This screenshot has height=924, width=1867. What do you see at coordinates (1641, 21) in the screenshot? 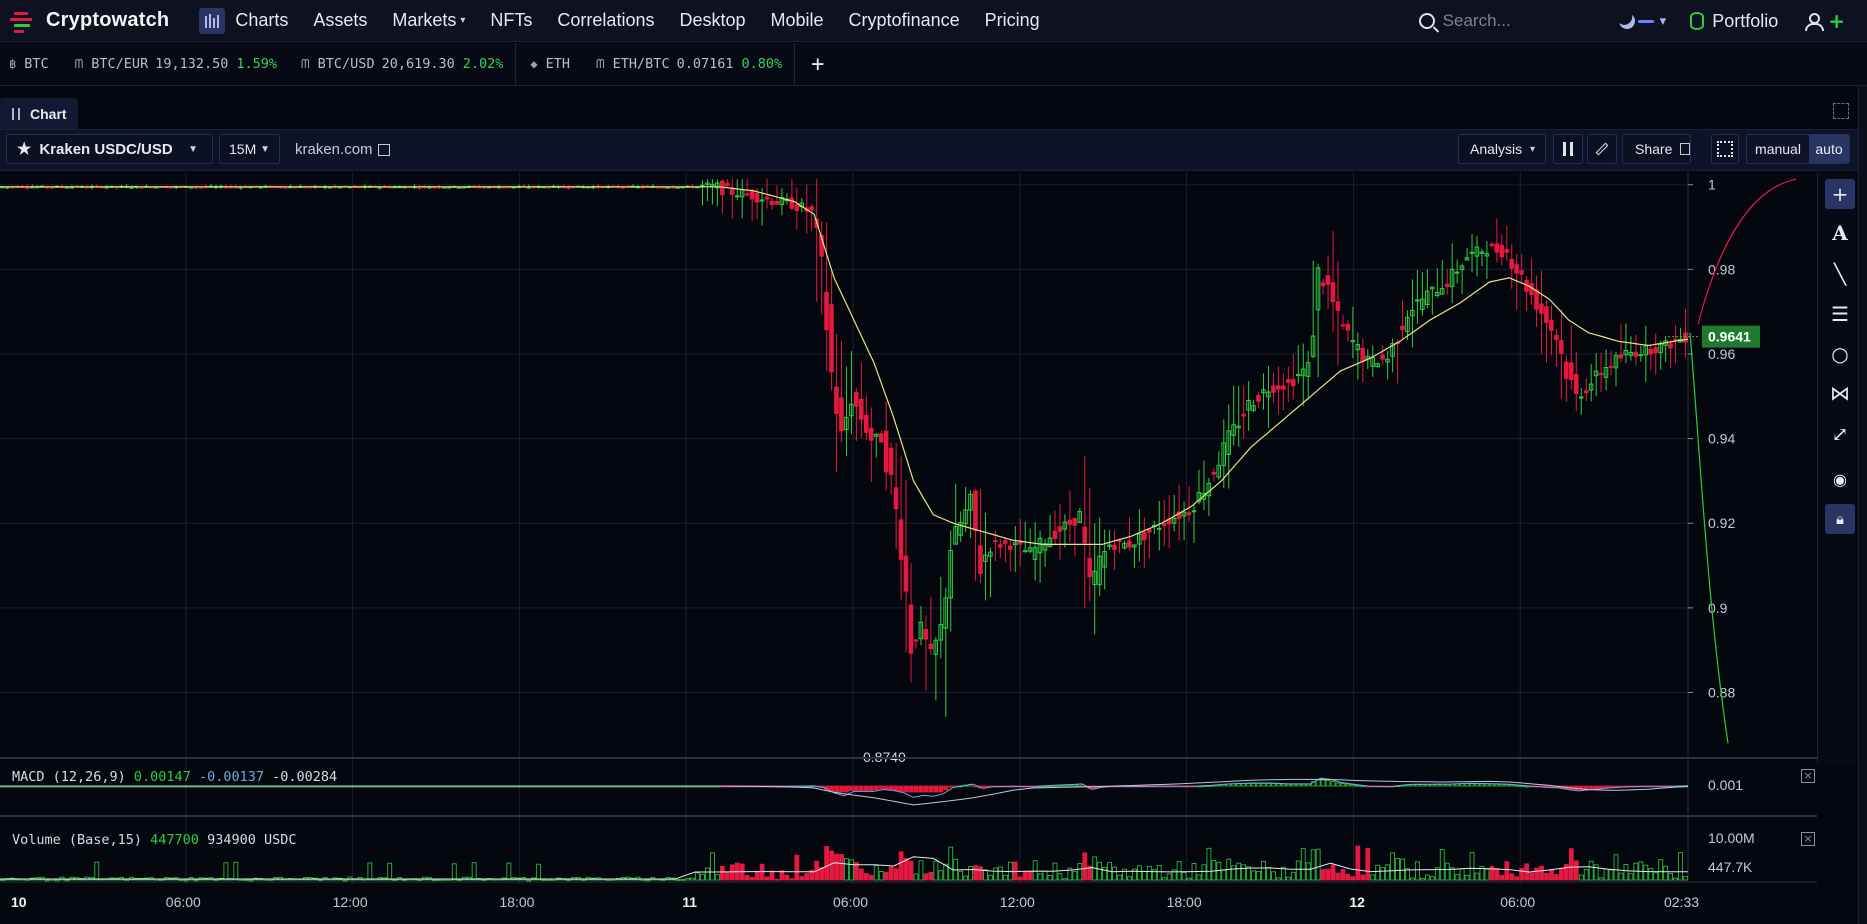
I see `theme-toggle: ▾` at bounding box center [1641, 21].